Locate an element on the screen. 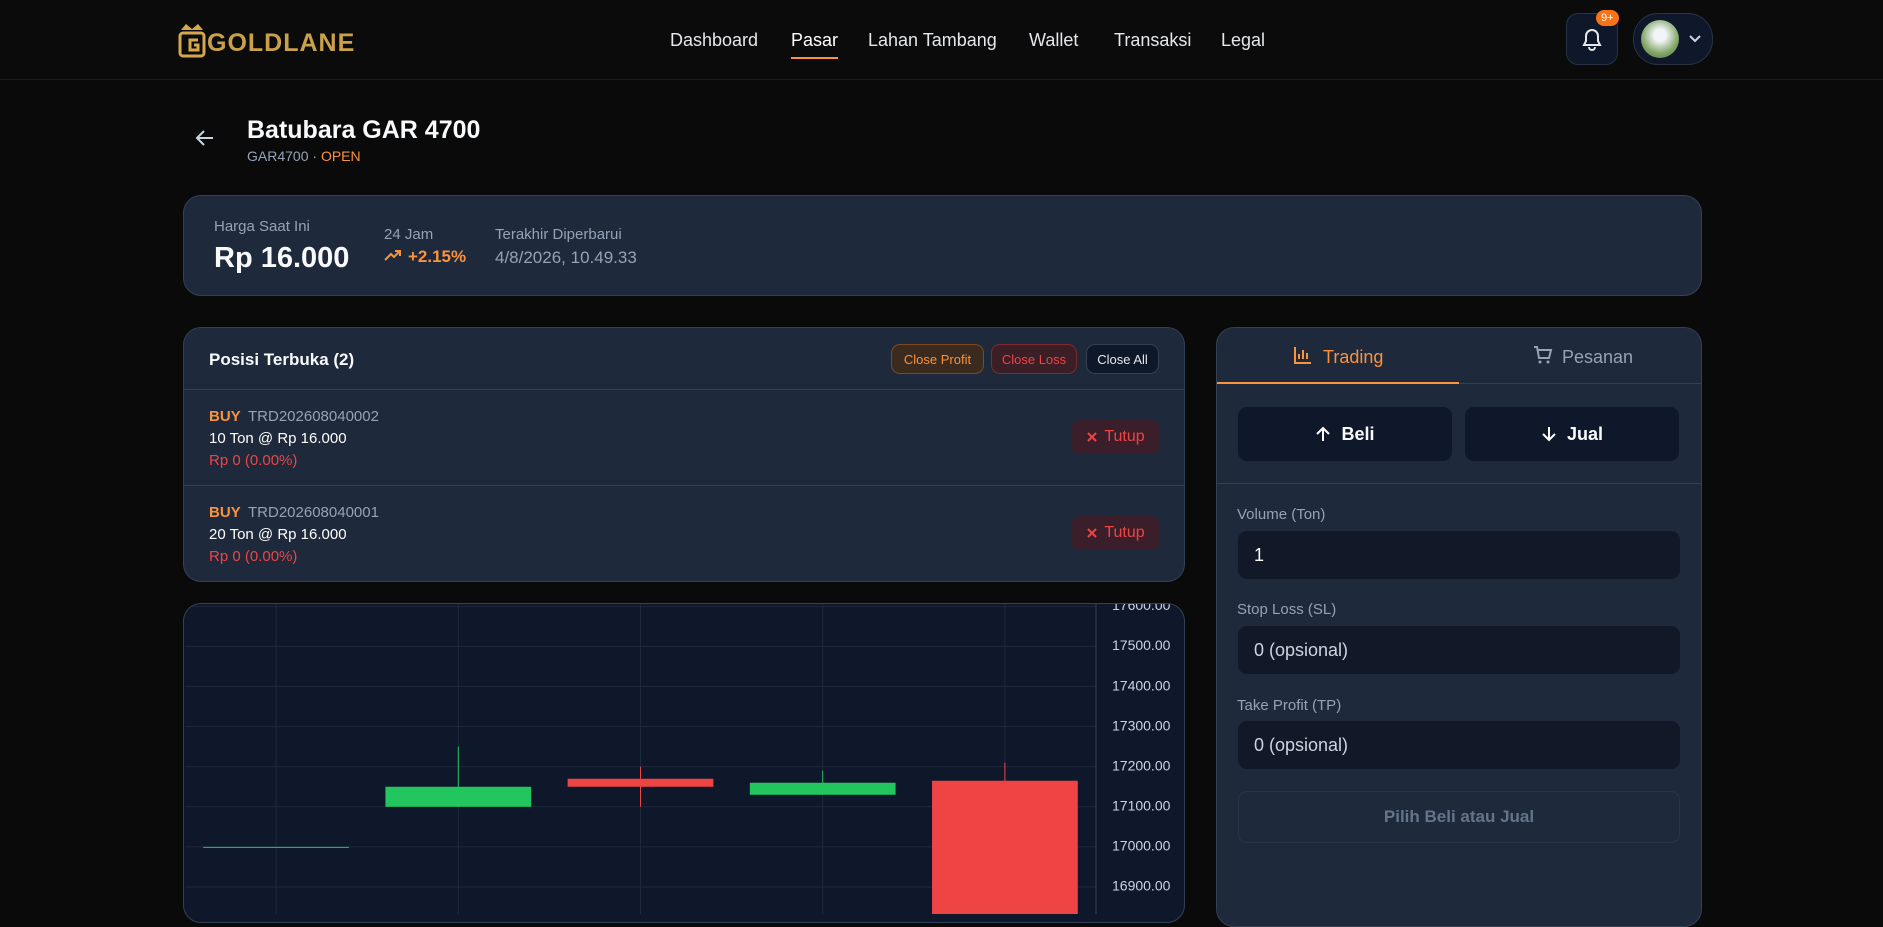 The image size is (1883, 927). chevron is located at coordinates (1695, 39).